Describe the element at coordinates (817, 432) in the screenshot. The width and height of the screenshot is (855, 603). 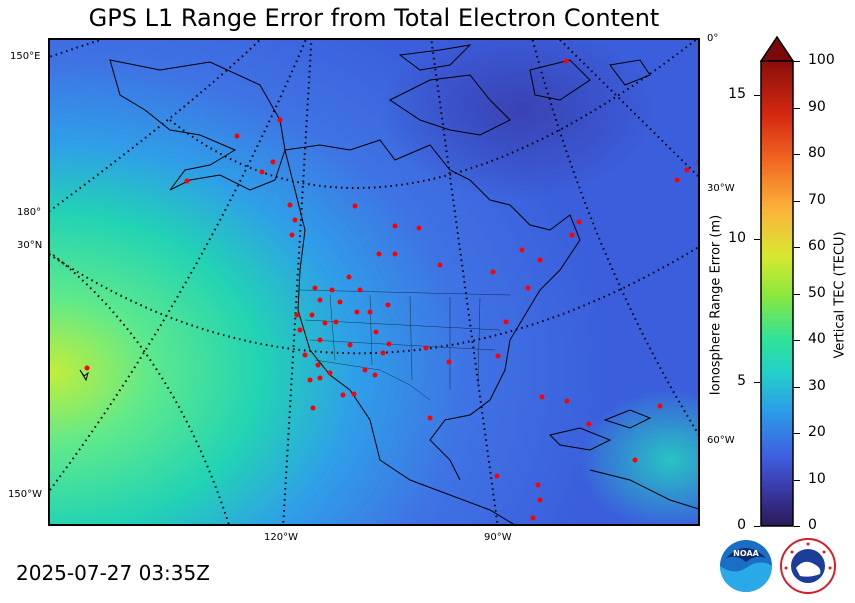
I see `right-axis-tick-20: 20` at that location.